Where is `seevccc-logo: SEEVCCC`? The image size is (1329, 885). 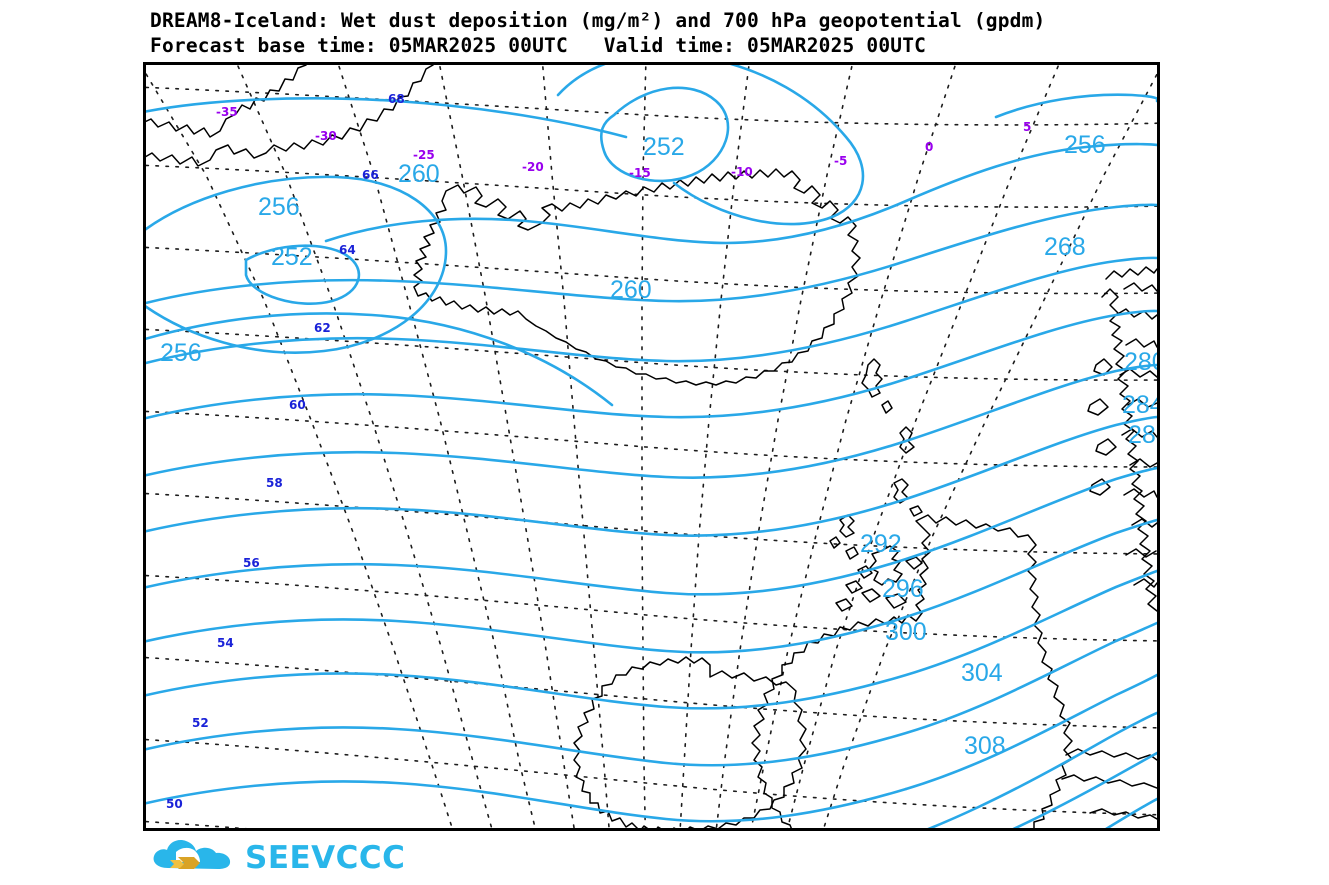
seevccc-logo: SEEVCCC is located at coordinates (277, 858).